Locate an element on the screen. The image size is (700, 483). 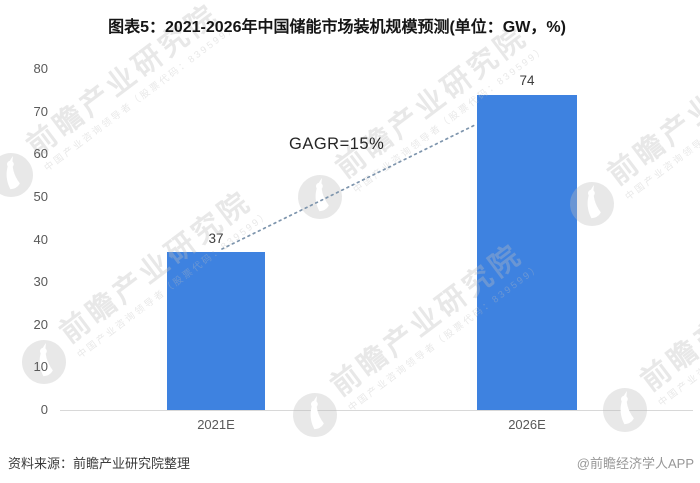
cagr-annotation: GAGR=15% is located at coordinates (337, 144).